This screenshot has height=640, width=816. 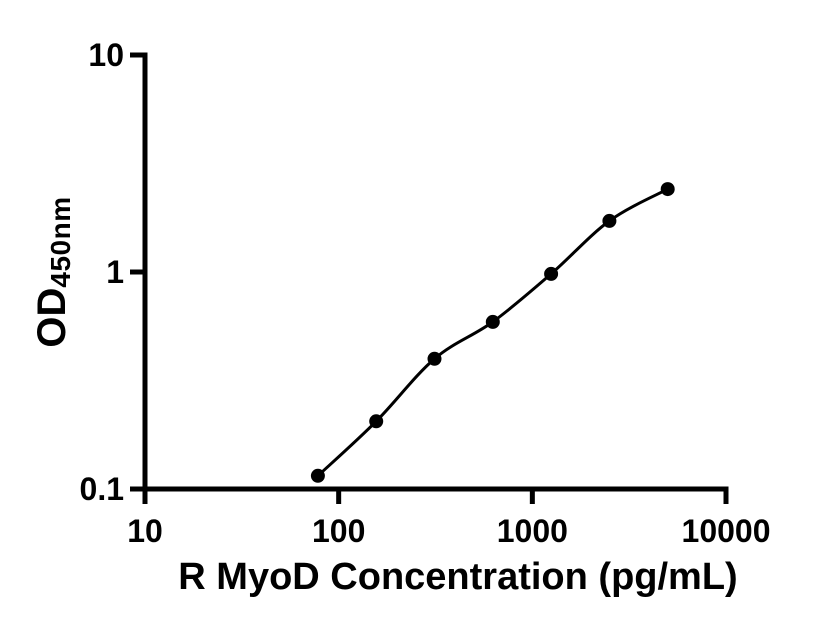 What do you see at coordinates (338, 531) in the screenshot?
I see `x-tick-label: 100` at bounding box center [338, 531].